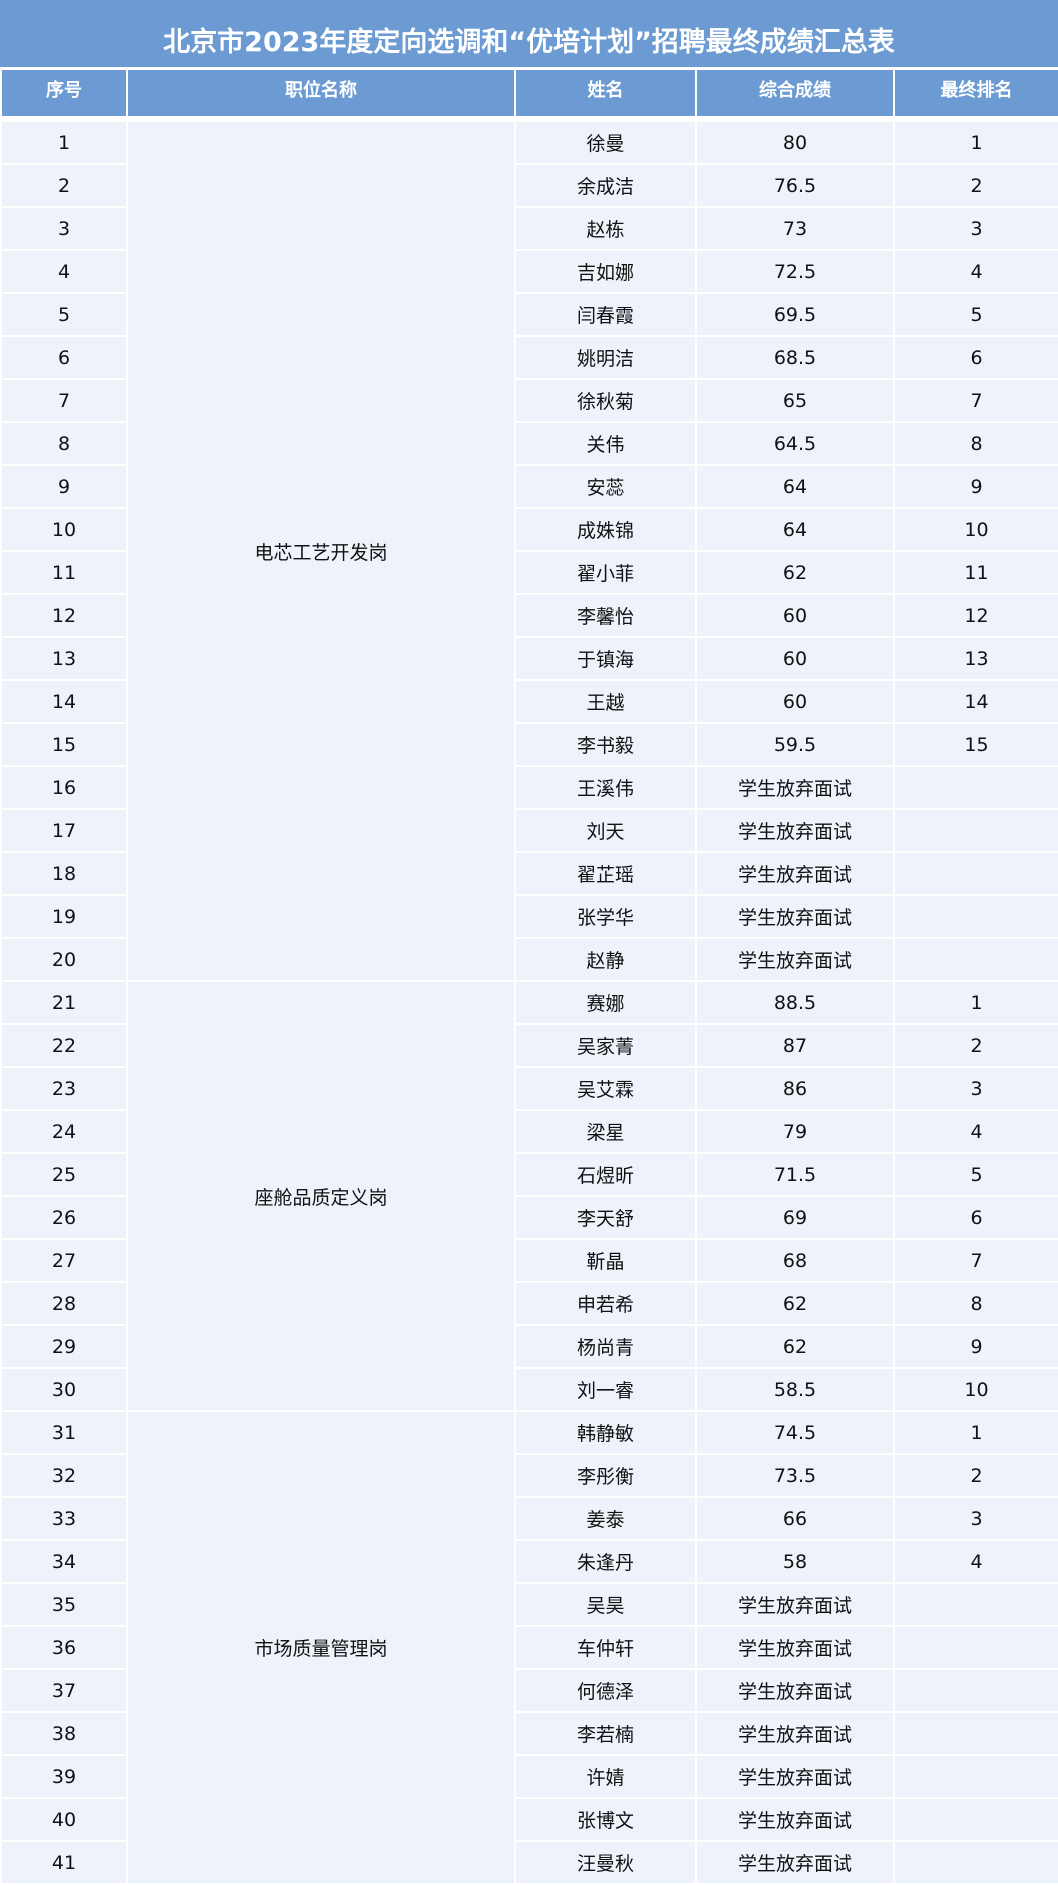 The image size is (1058, 1885). I want to click on table-row: 16 王溪伟 学生放弃面试, so click(529, 787).